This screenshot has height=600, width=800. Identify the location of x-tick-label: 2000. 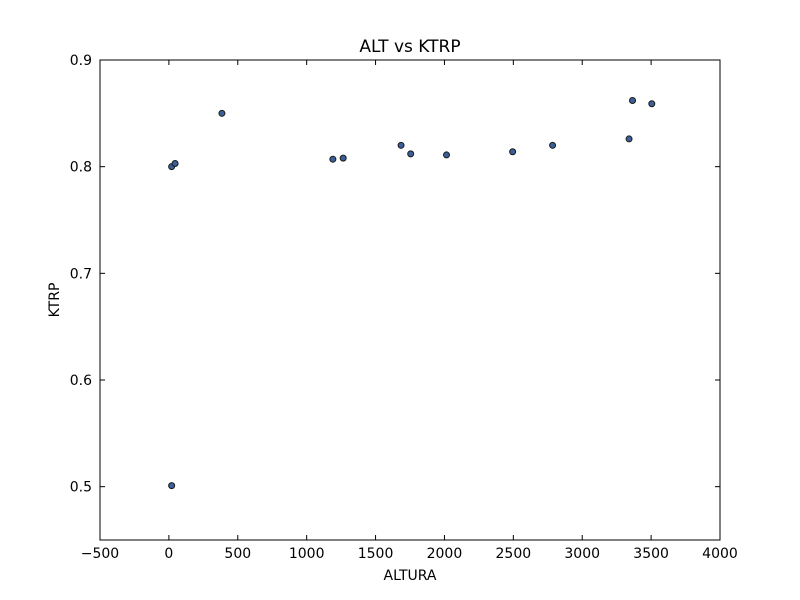
(445, 554).